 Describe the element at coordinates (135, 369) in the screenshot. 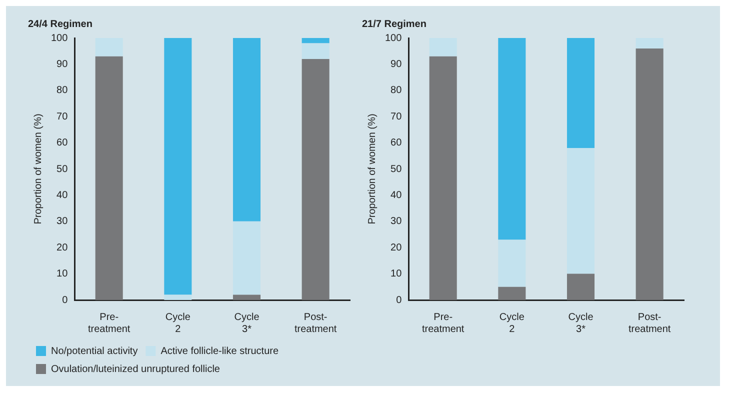

I see `legend-label: Ovulation/luteinized unruptured follicle` at that location.